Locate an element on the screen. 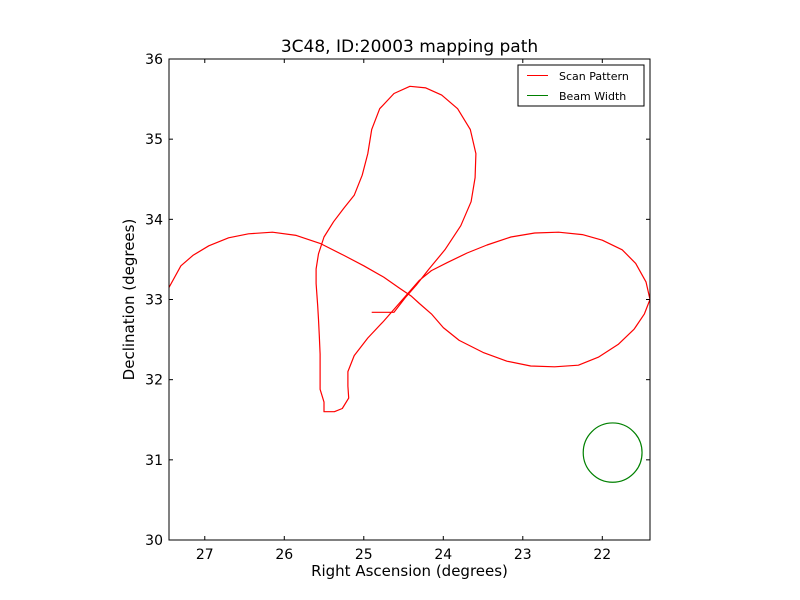 Image resolution: width=800 pixels, height=600 pixels. y-tick-label: 30 is located at coordinates (154, 541).